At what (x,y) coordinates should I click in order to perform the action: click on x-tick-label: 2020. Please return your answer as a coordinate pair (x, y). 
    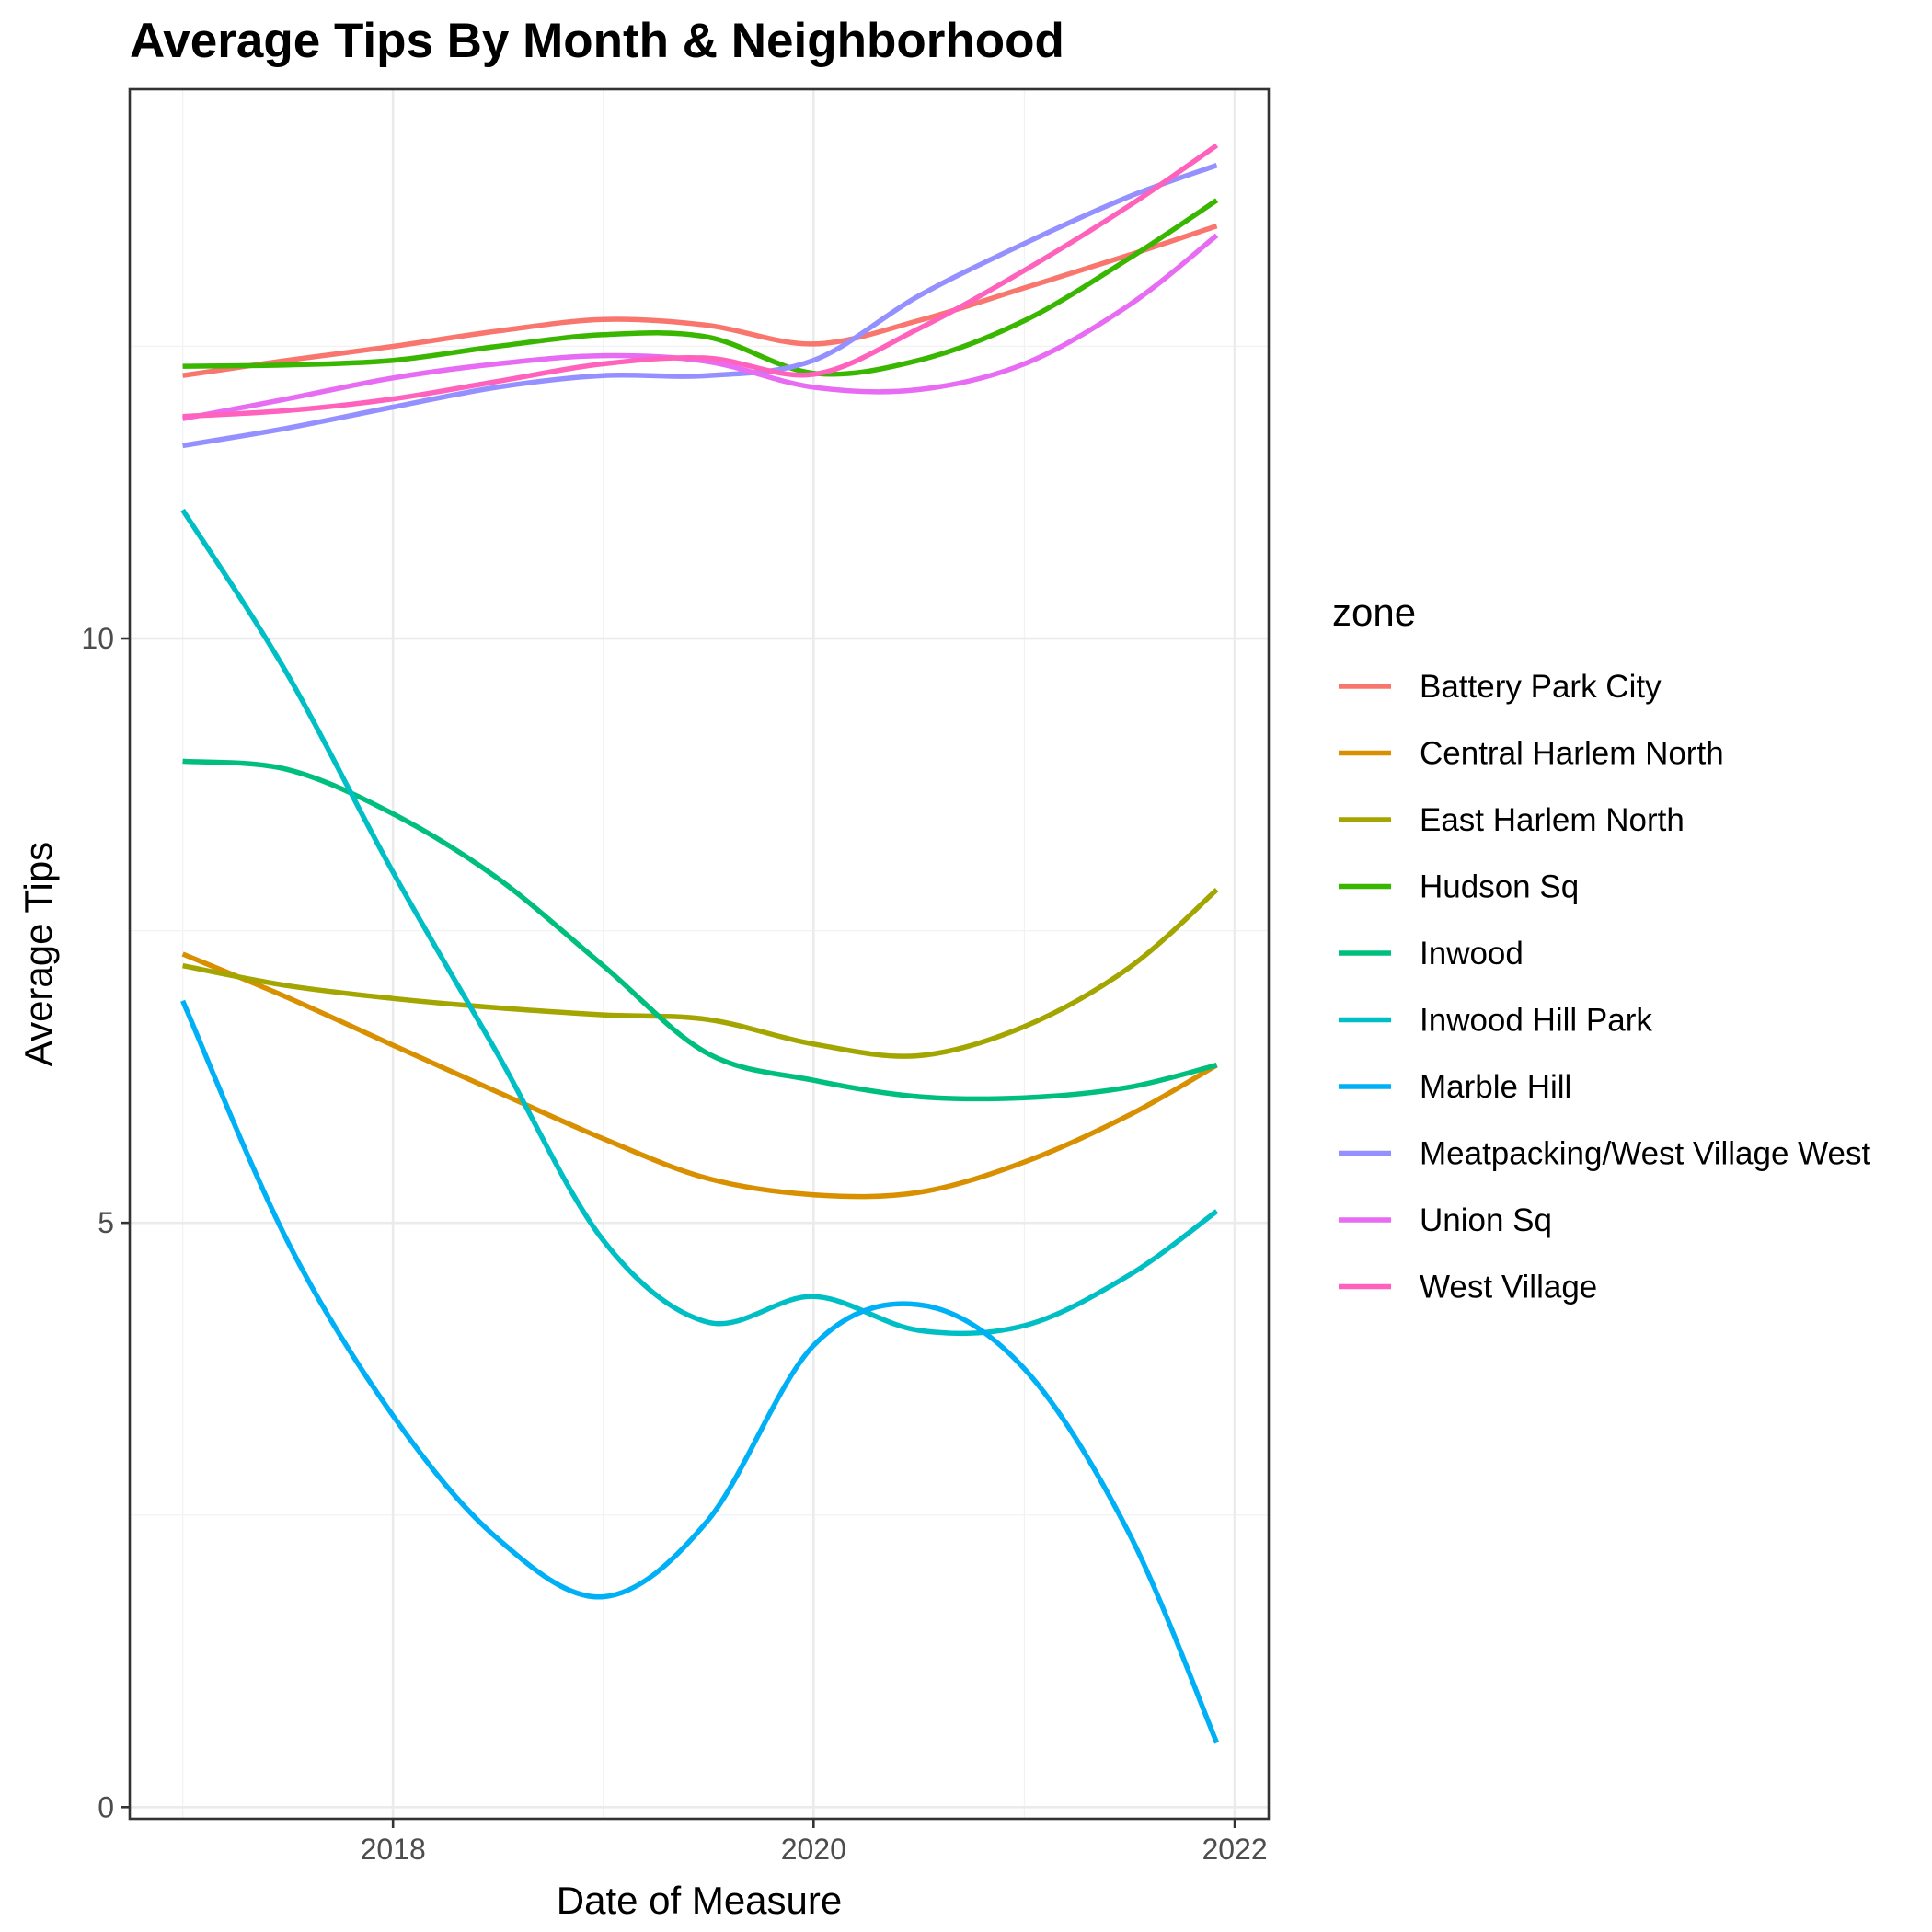
    Looking at the image, I should click on (813, 1849).